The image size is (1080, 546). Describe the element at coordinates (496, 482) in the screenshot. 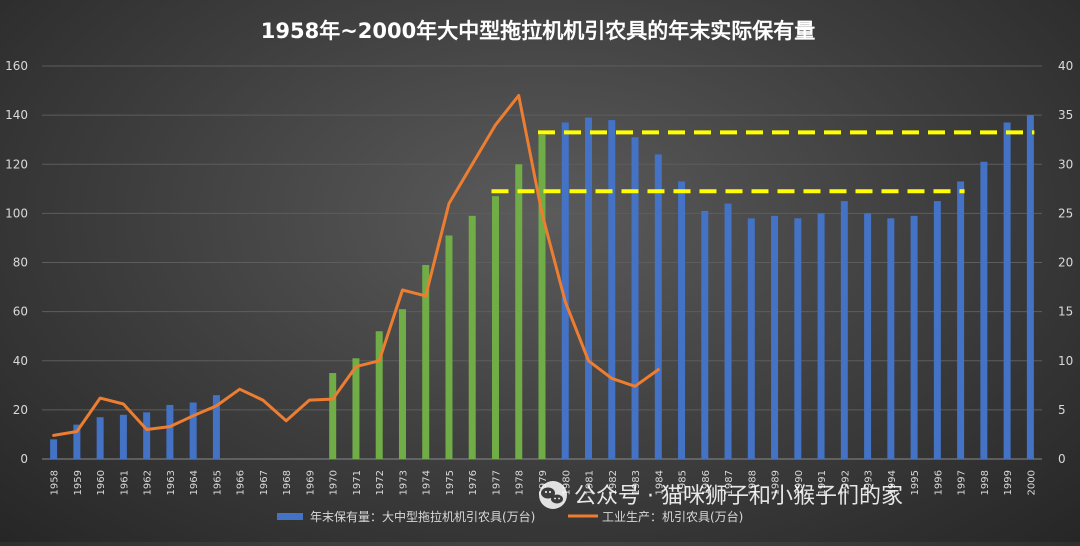

I see `x-tick-label: 1977` at that location.